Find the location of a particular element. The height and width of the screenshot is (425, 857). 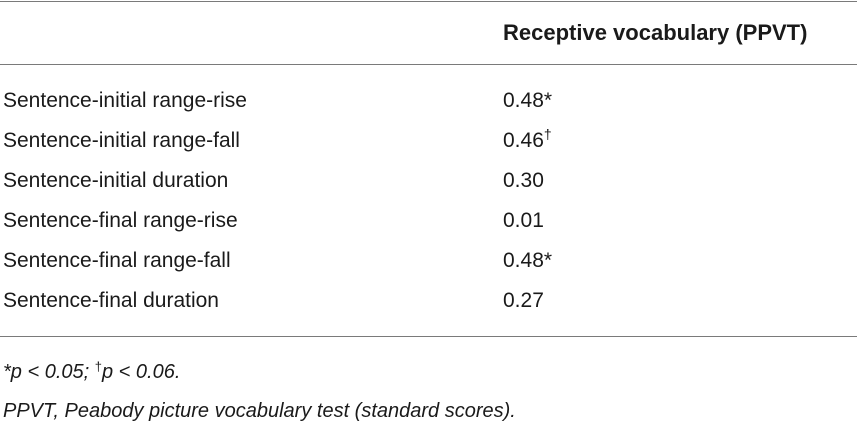

row-label: Sentence-initial duration is located at coordinates (116, 180).